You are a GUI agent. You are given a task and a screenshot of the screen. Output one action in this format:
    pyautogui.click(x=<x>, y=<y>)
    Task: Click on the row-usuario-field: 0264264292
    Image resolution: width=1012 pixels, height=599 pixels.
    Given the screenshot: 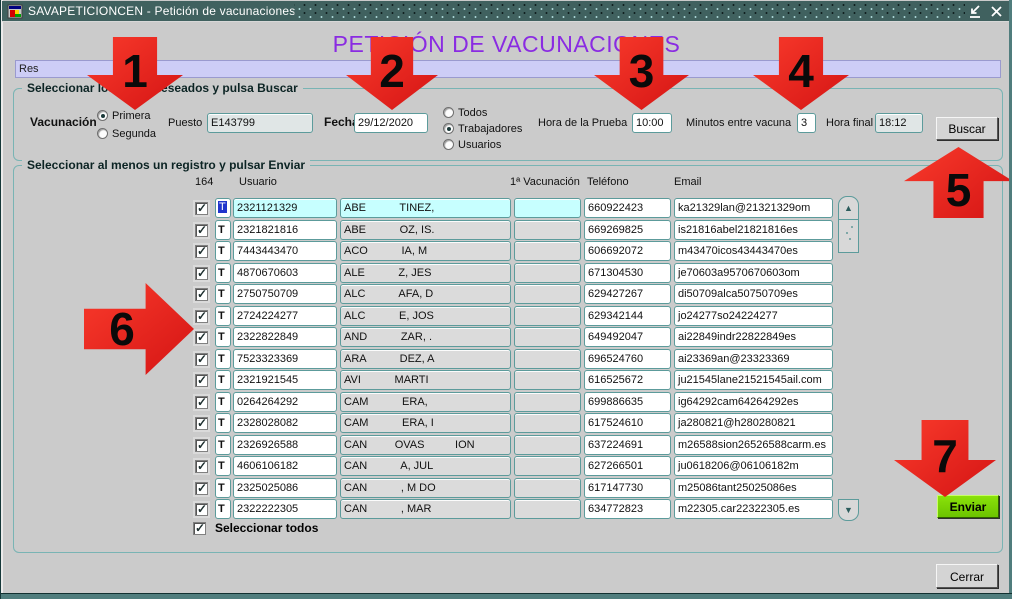 What is the action you would take?
    pyautogui.click(x=285, y=401)
    